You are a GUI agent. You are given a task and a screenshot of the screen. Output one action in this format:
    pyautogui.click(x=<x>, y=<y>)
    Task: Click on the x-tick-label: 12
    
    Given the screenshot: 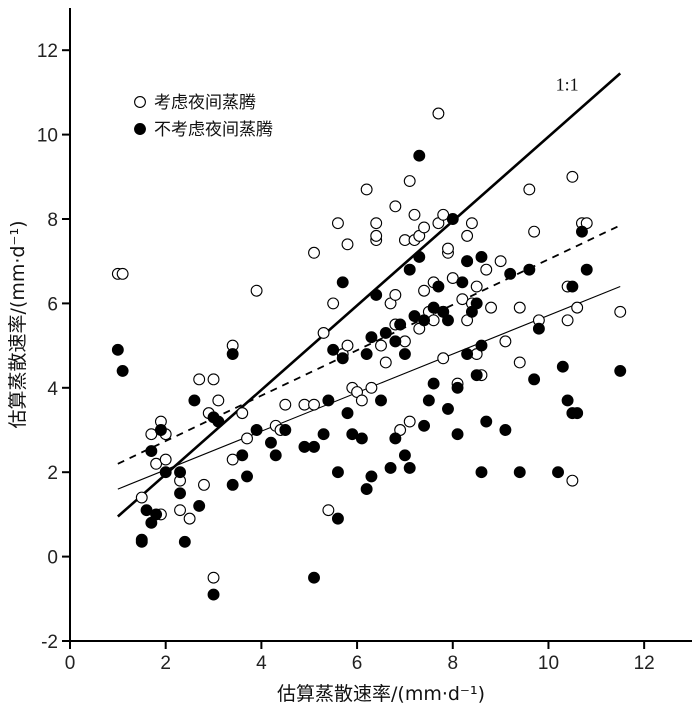 What is the action you would take?
    pyautogui.click(x=644, y=663)
    